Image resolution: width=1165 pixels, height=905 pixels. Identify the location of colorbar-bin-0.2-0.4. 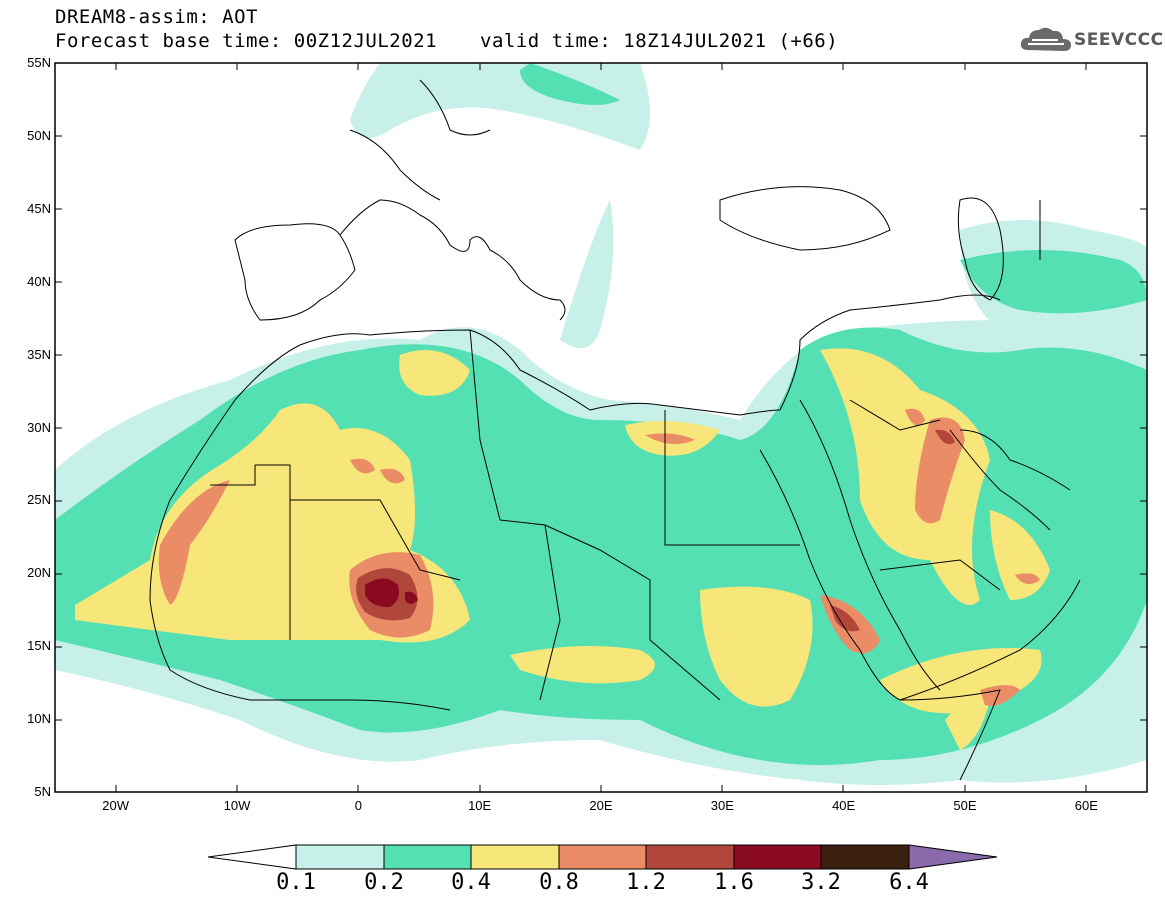
(427, 857).